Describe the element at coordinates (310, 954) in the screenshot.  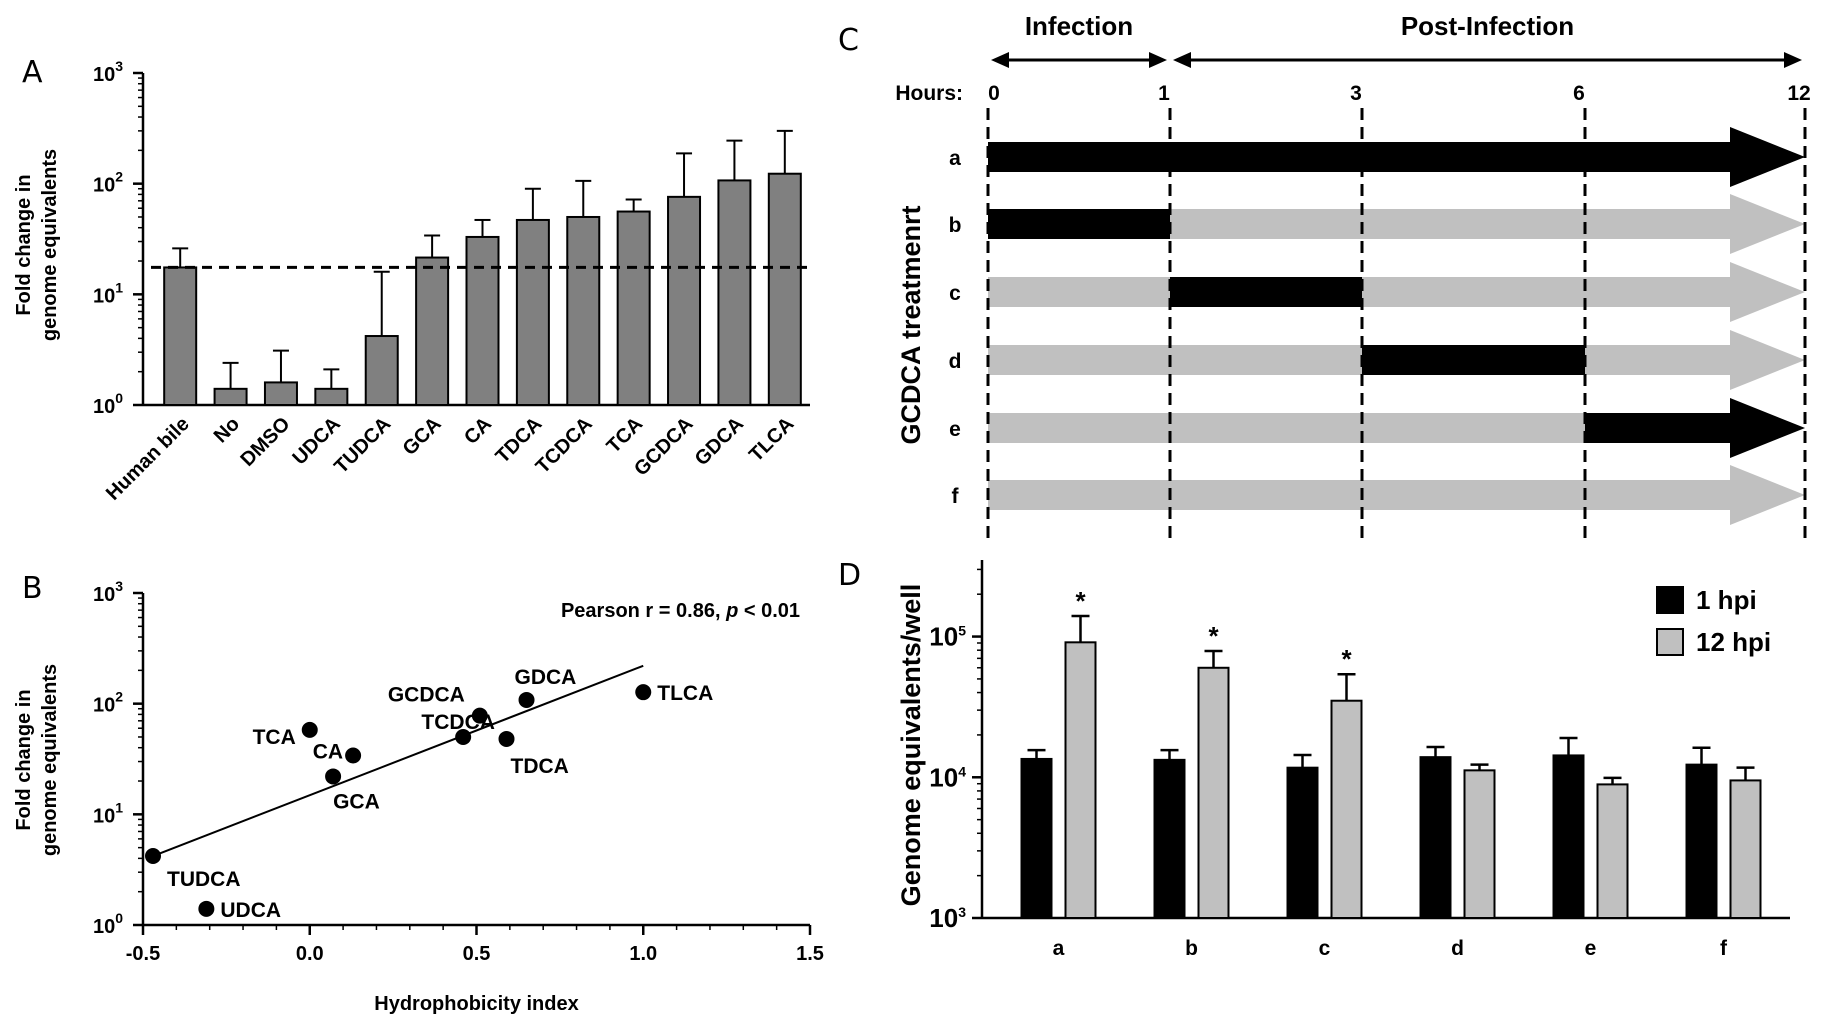
I see `x-tick-label: 0.0` at that location.